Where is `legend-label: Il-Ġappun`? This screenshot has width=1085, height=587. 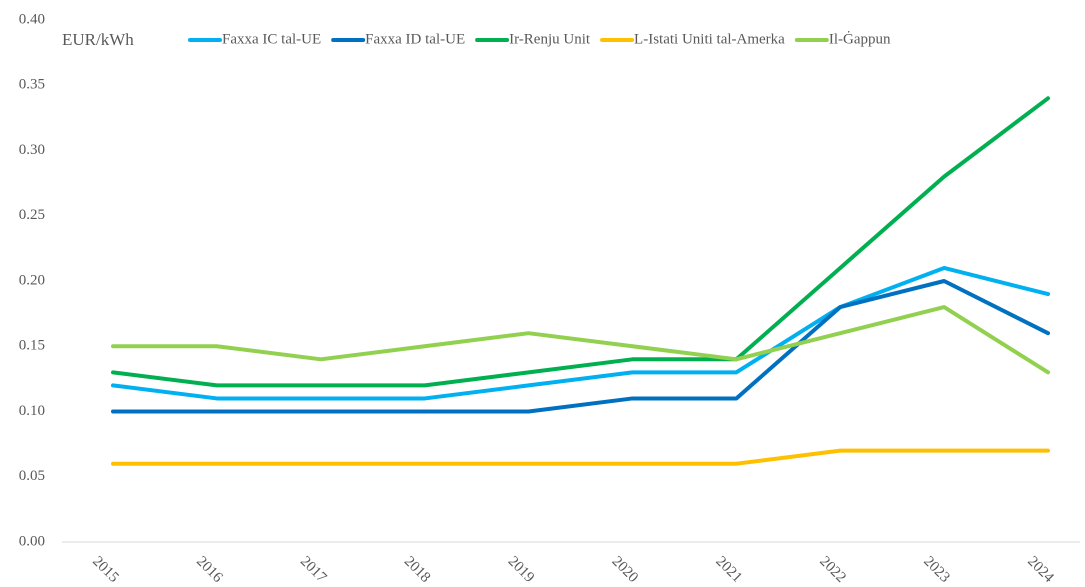
legend-label: Il-Ġappun is located at coordinates (860, 38).